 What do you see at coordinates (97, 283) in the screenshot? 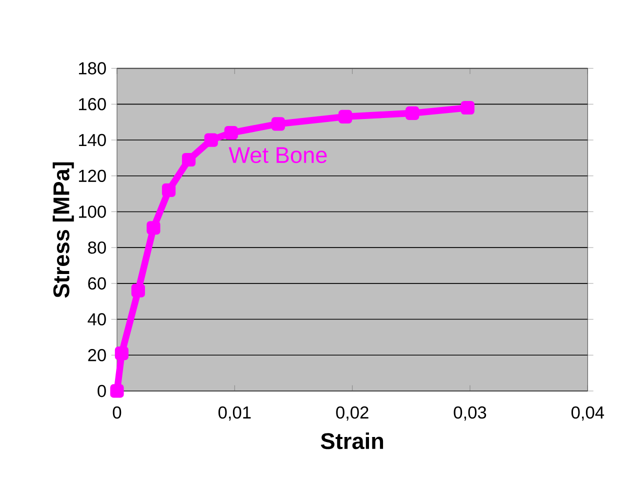
I see `y-tick-label: 60` at bounding box center [97, 283].